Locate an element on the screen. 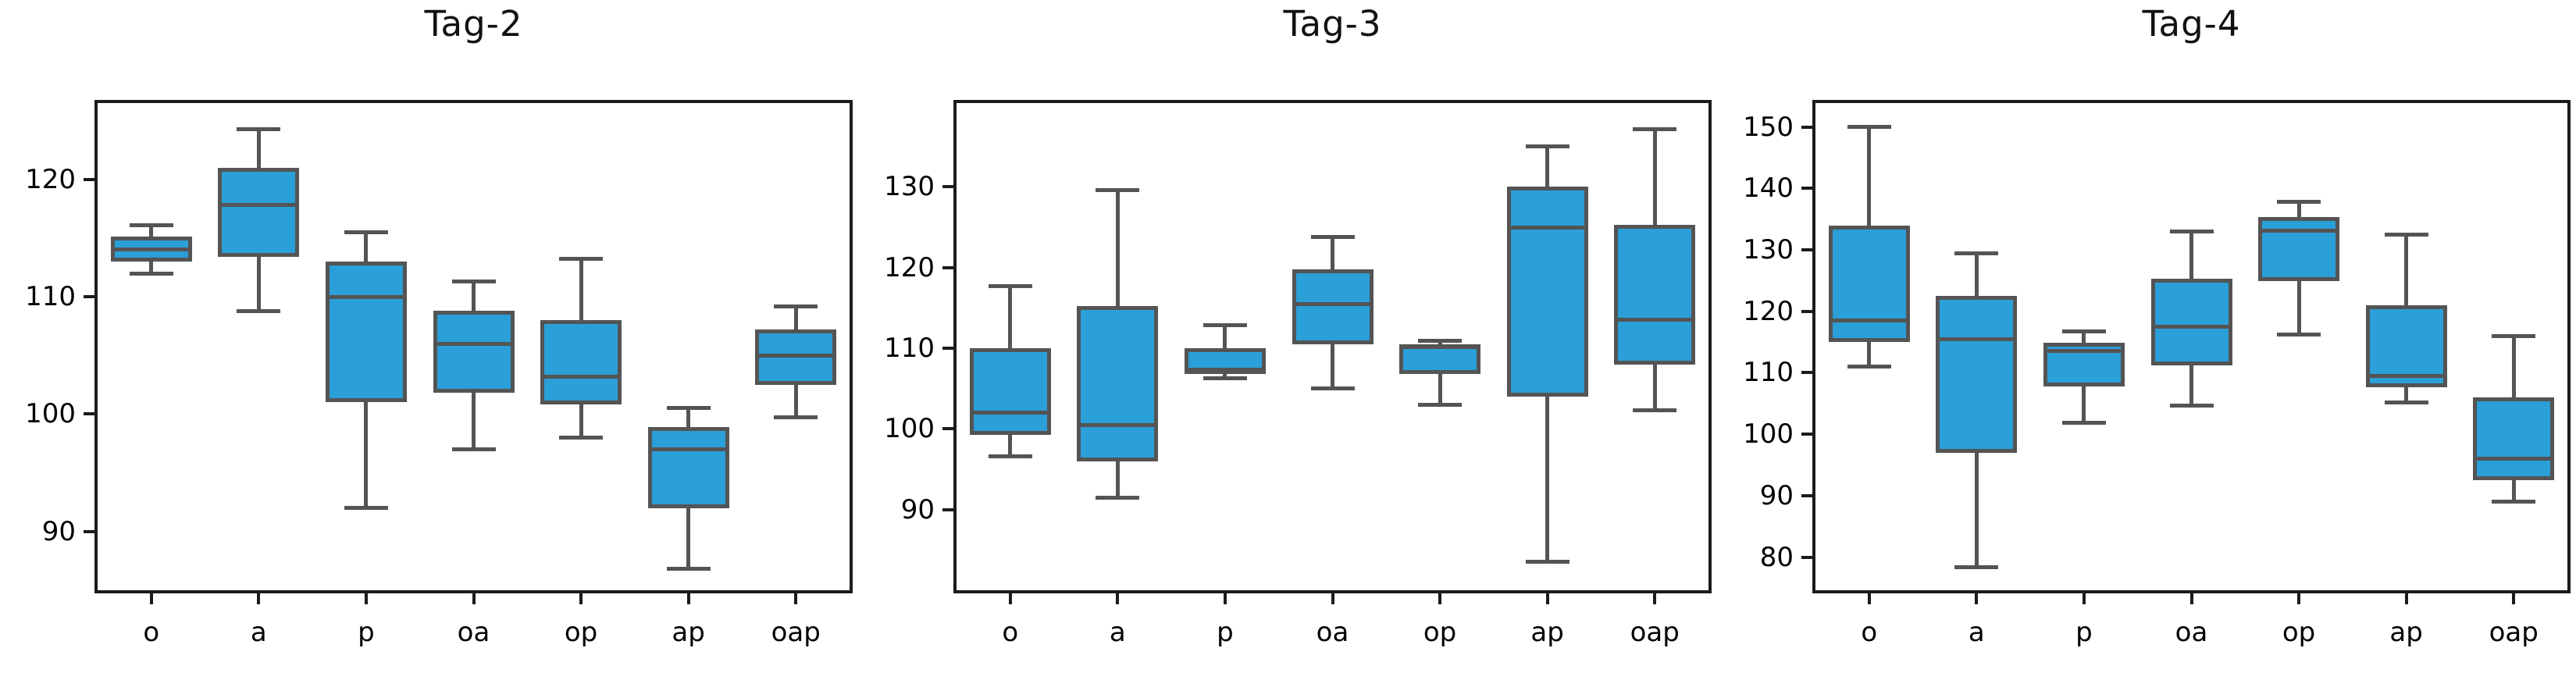 The image size is (2576, 673). y-tick-label: 80 is located at coordinates (1776, 557).